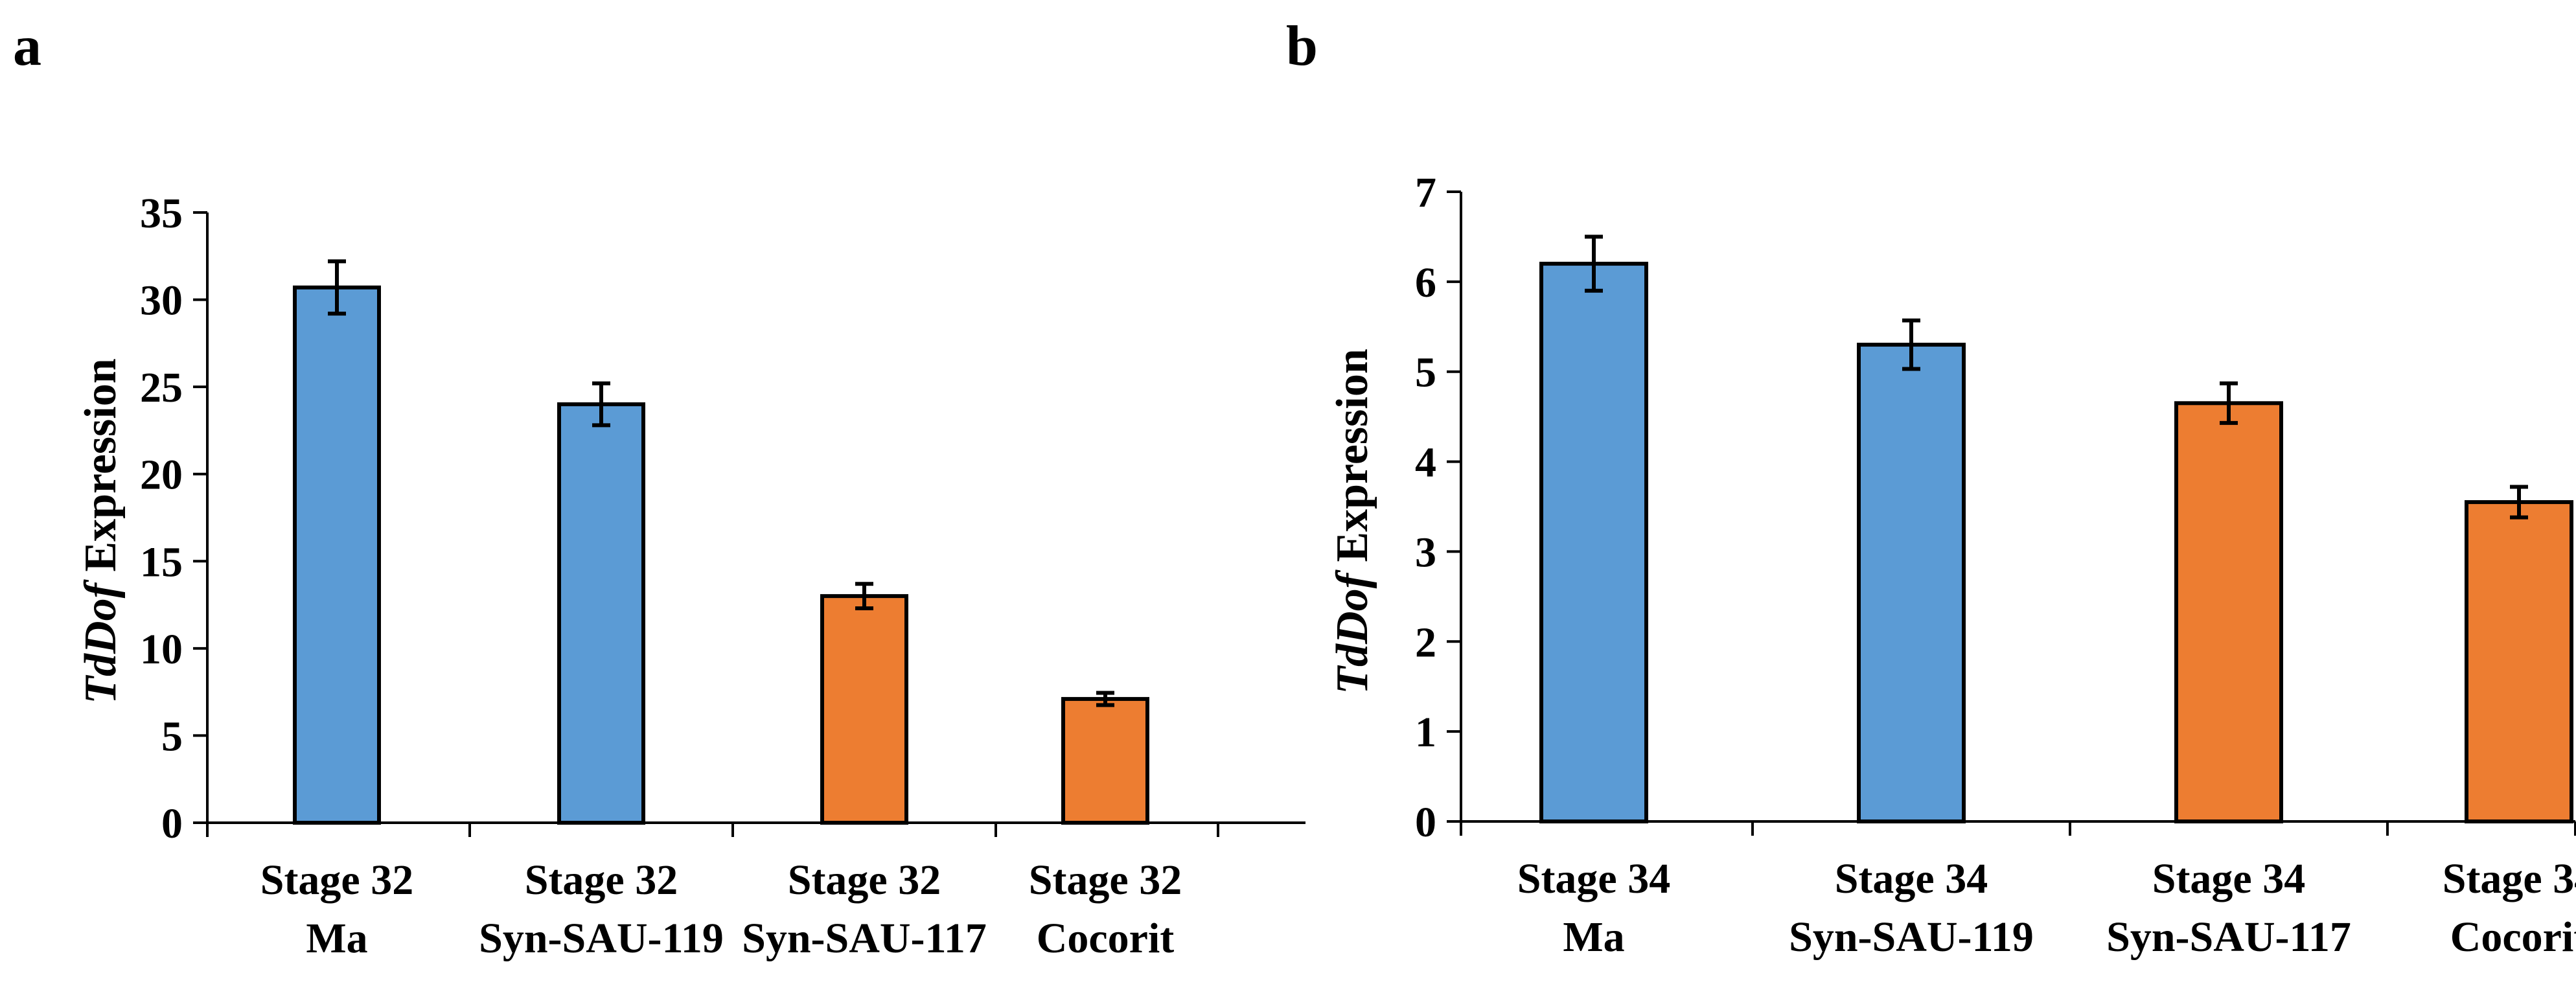  I want to click on y-tick-label: 2, so click(1425, 642).